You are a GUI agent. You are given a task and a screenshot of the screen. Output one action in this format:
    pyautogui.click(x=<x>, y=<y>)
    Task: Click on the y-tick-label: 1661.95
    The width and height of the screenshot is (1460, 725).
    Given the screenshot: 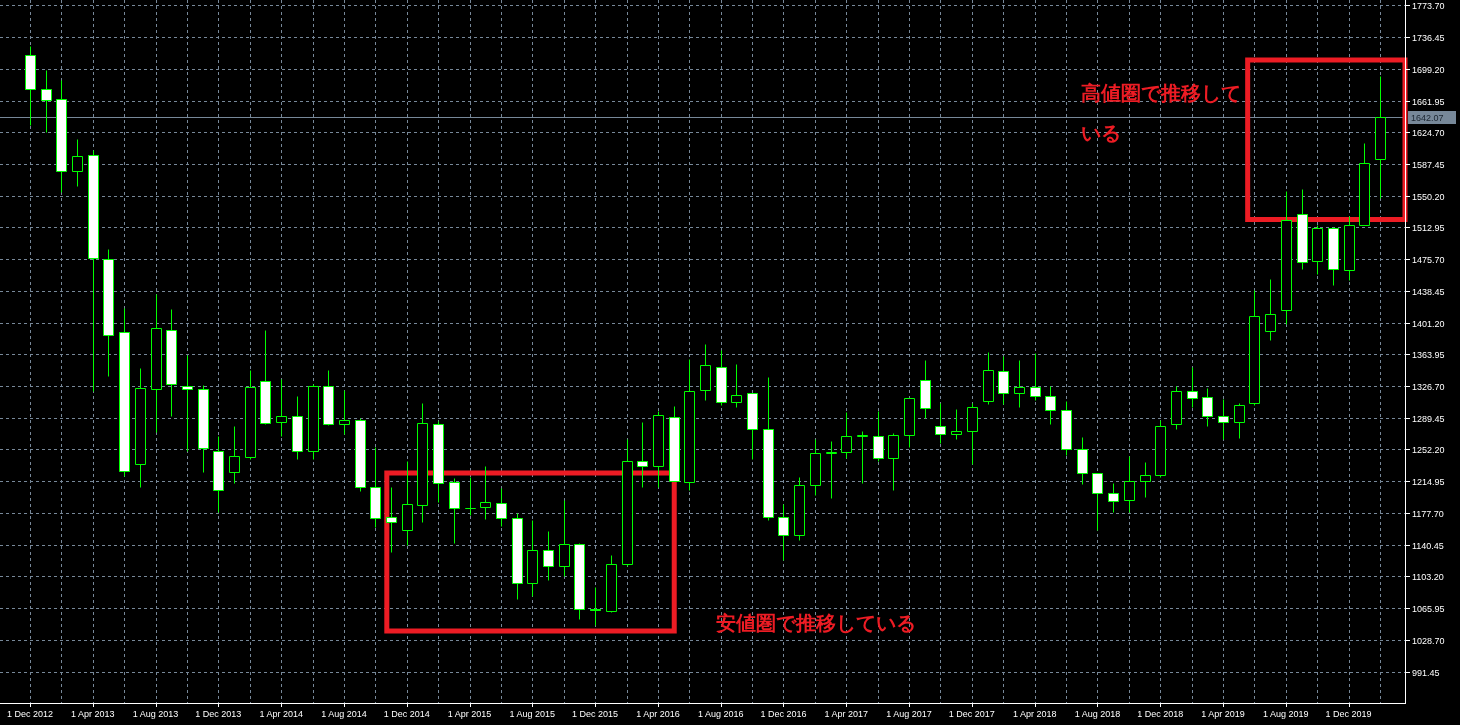 What is the action you would take?
    pyautogui.click(x=1428, y=101)
    